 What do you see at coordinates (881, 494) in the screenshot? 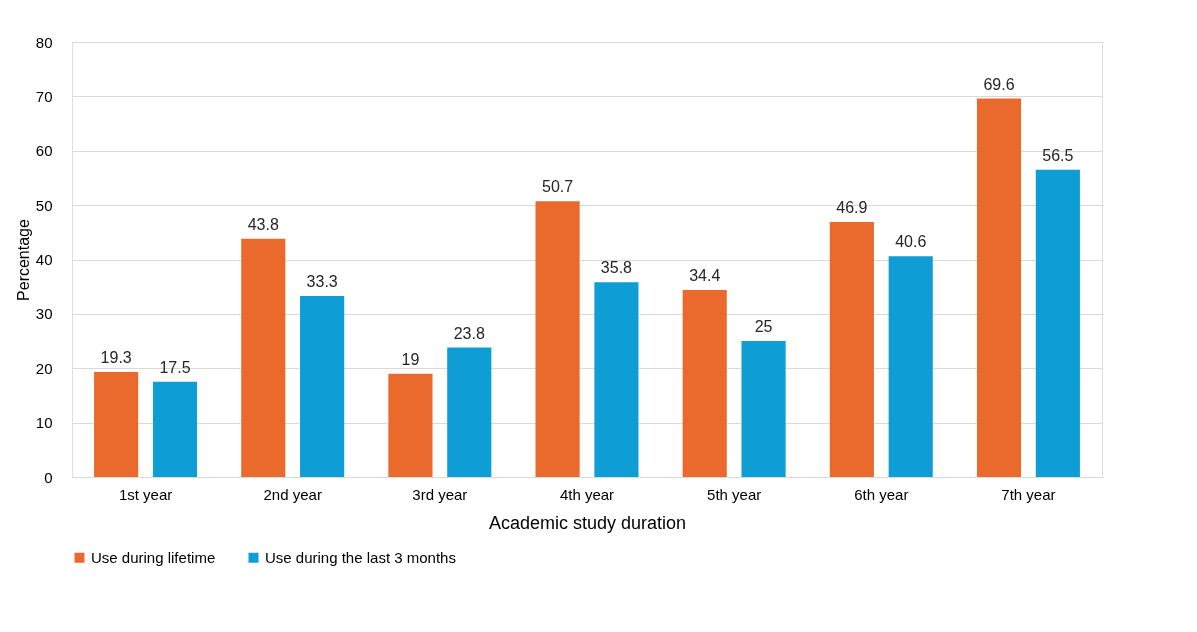
I see `x-tick-label: 6th year` at bounding box center [881, 494].